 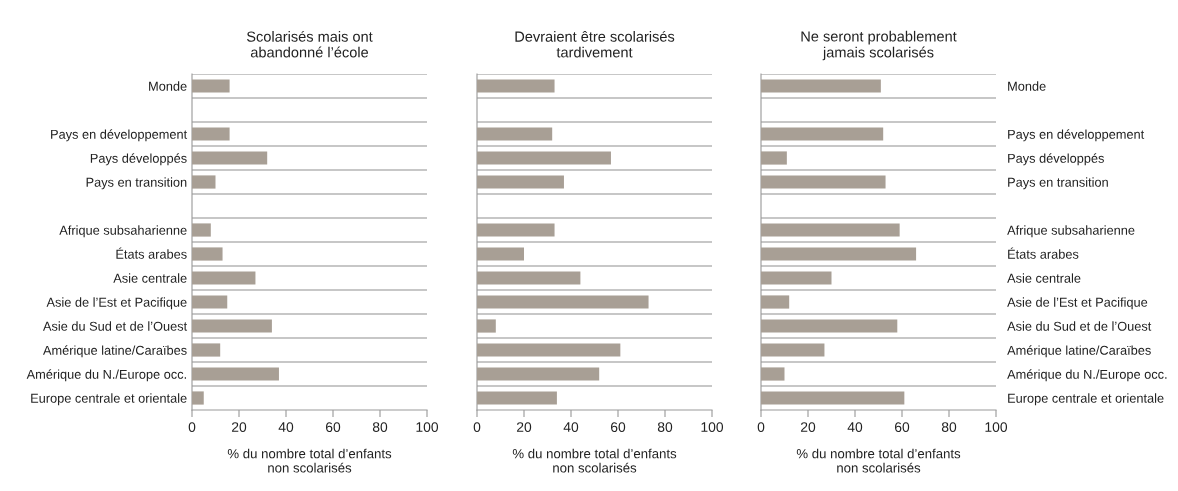 I want to click on chart-title: Devraient être scolarisés tardivement, so click(x=595, y=44).